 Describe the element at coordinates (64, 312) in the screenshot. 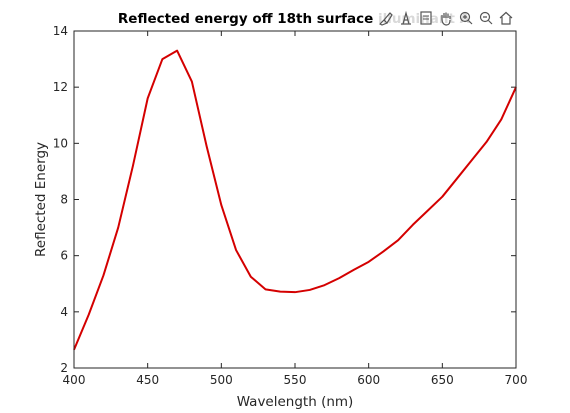

I see `y-tick-label: 4` at that location.